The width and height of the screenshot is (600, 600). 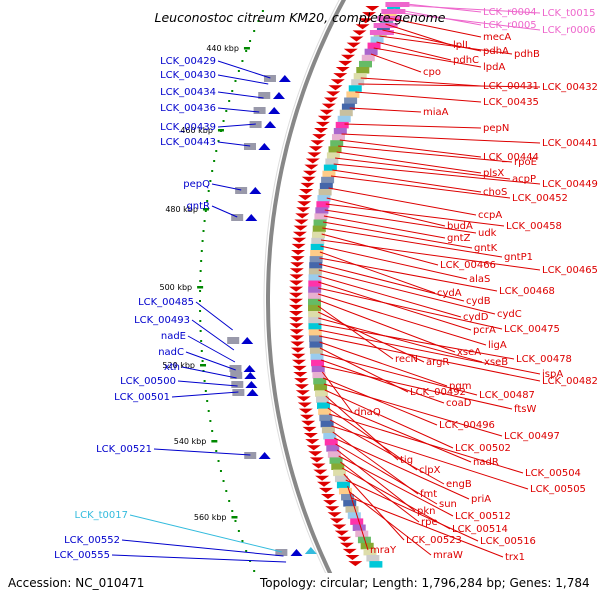 I want to click on gene-label-left: LCK_00429, so click(x=188, y=61).